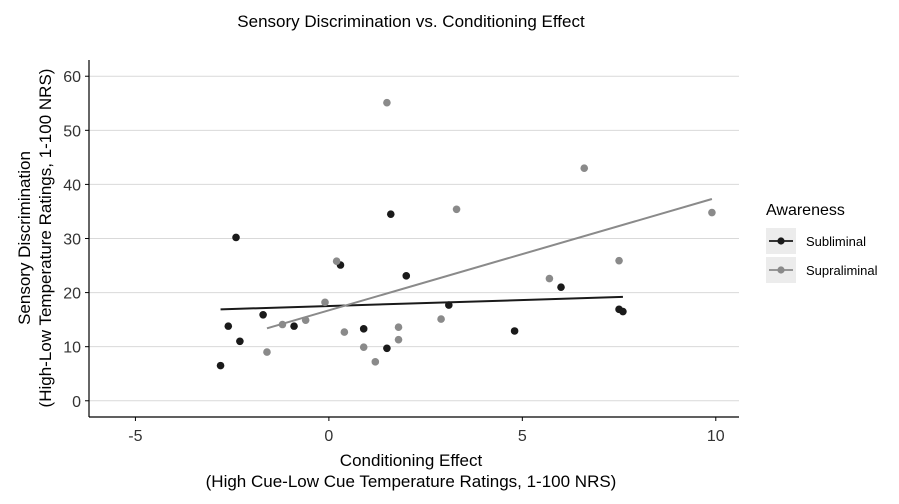 The image size is (899, 504). Describe the element at coordinates (76, 402) in the screenshot. I see `y-tick-label: 0` at that location.